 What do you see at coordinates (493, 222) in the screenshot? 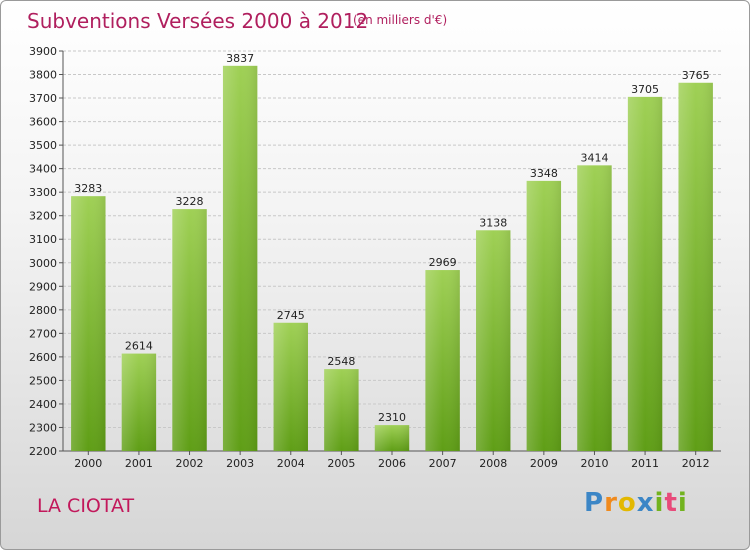
I see `bar-value-label: 3138` at bounding box center [493, 222].